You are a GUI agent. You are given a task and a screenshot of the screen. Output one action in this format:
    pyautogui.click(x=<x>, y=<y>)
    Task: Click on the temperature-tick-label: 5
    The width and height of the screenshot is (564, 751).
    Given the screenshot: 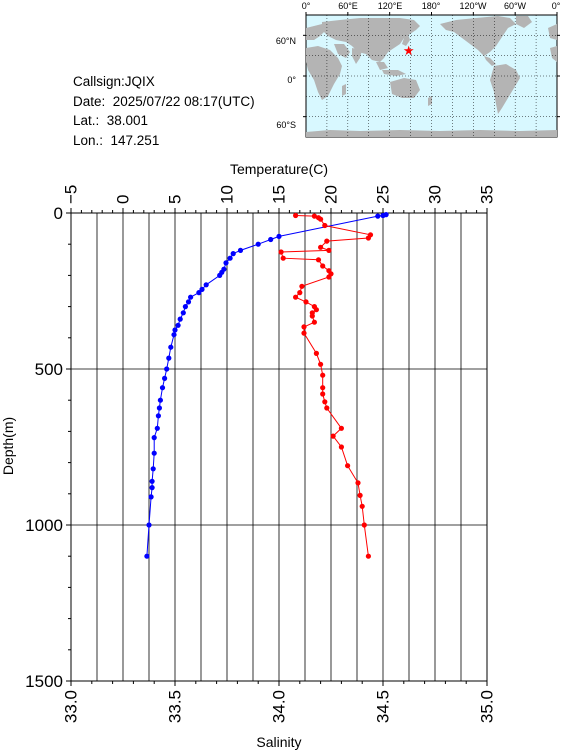 What is the action you would take?
    pyautogui.click(x=175, y=199)
    